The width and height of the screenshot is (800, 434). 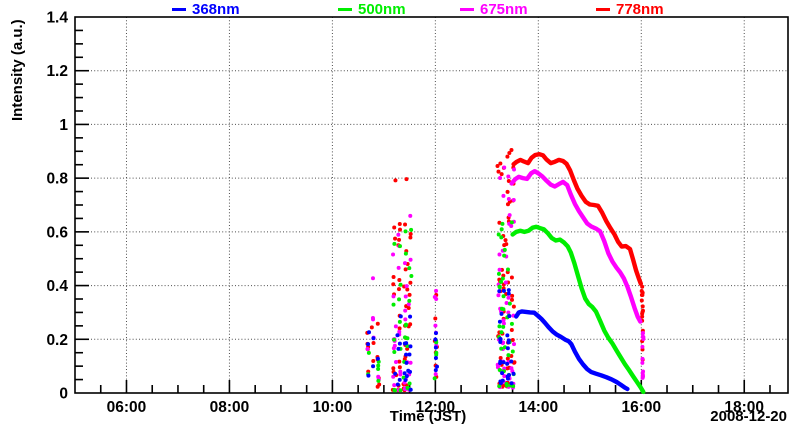 What do you see at coordinates (206, 9) in the screenshot?
I see `legend-item-368nm: 368nm` at bounding box center [206, 9].